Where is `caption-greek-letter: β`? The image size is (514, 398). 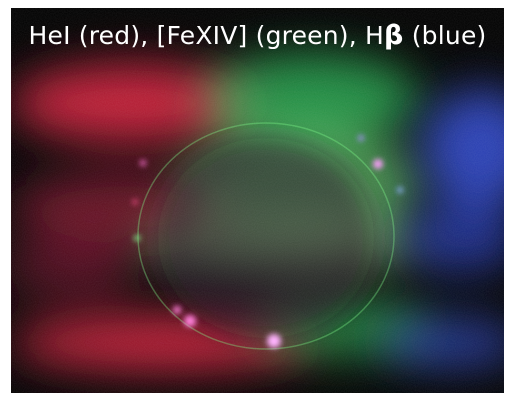
caption-greek-letter: β is located at coordinates (394, 35).